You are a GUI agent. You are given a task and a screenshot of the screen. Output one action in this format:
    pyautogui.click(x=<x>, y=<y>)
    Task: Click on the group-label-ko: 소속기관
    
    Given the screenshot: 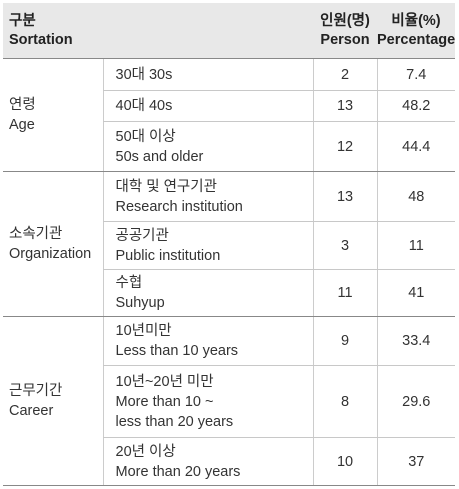 What is the action you would take?
    pyautogui.click(x=36, y=234)
    